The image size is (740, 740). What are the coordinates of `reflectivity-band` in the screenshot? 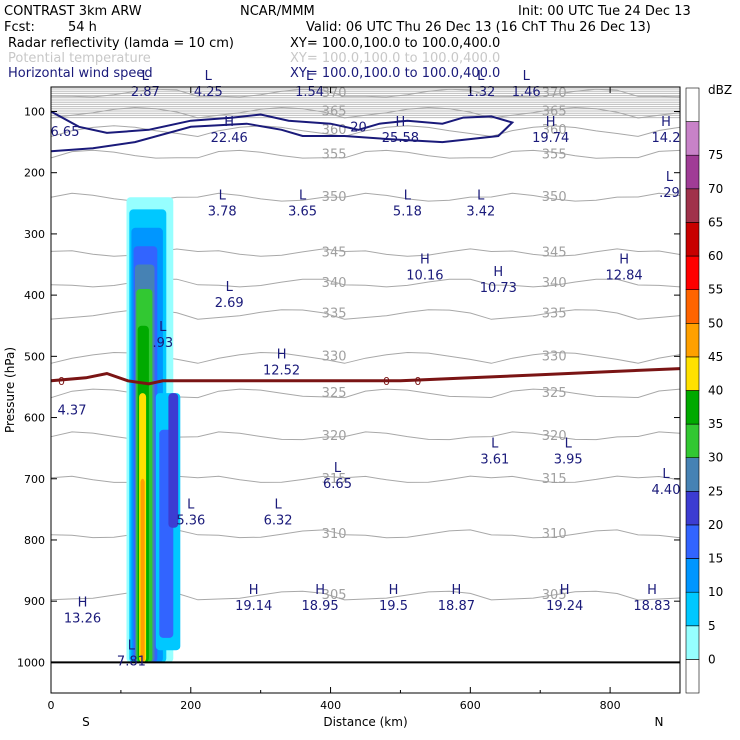 It's located at (142, 570).